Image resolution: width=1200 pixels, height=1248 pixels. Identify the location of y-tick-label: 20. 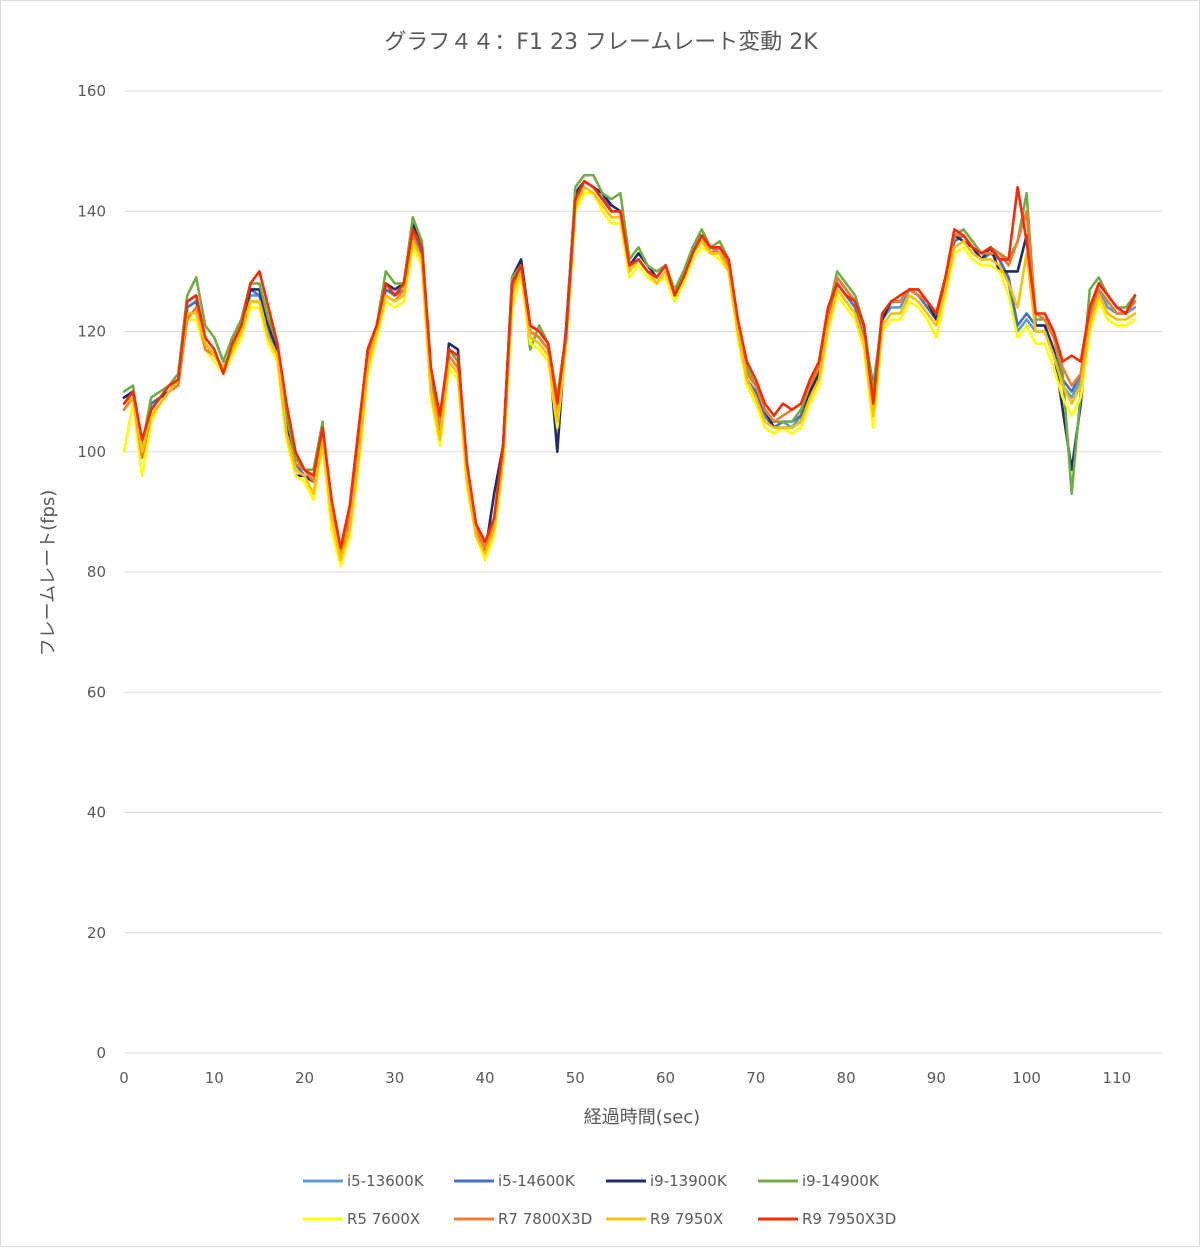
(96, 933).